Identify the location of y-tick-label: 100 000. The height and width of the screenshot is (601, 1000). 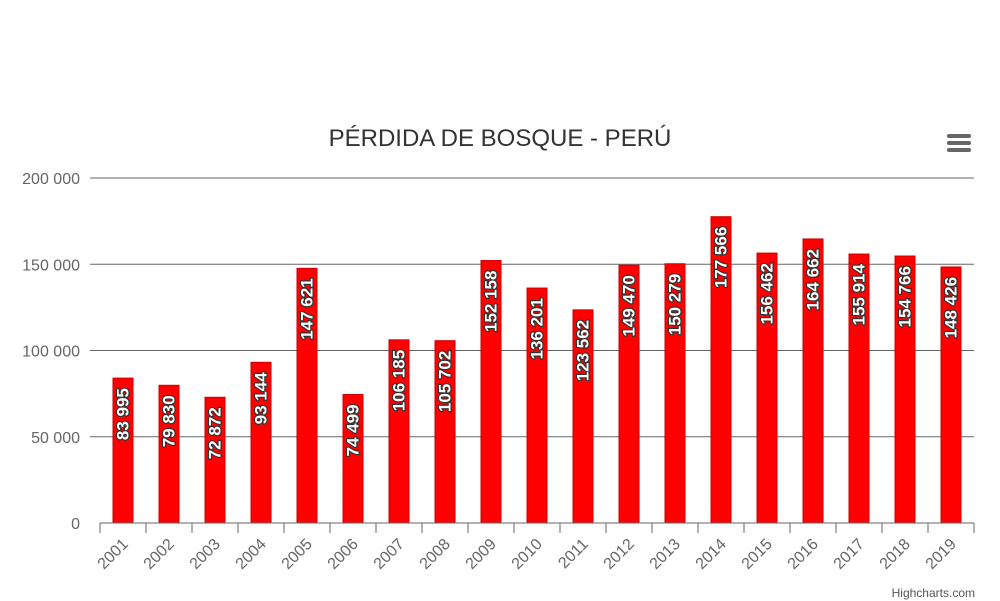
(51, 352).